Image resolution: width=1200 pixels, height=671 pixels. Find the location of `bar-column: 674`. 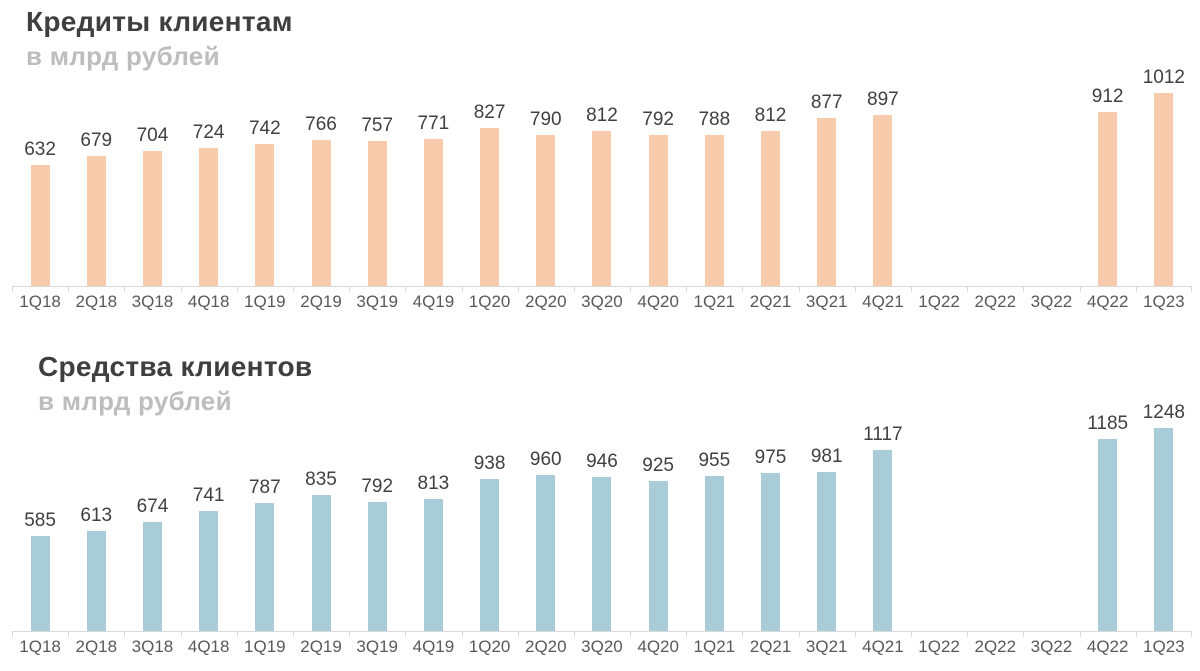

bar-column: 674 is located at coordinates (152, 563).